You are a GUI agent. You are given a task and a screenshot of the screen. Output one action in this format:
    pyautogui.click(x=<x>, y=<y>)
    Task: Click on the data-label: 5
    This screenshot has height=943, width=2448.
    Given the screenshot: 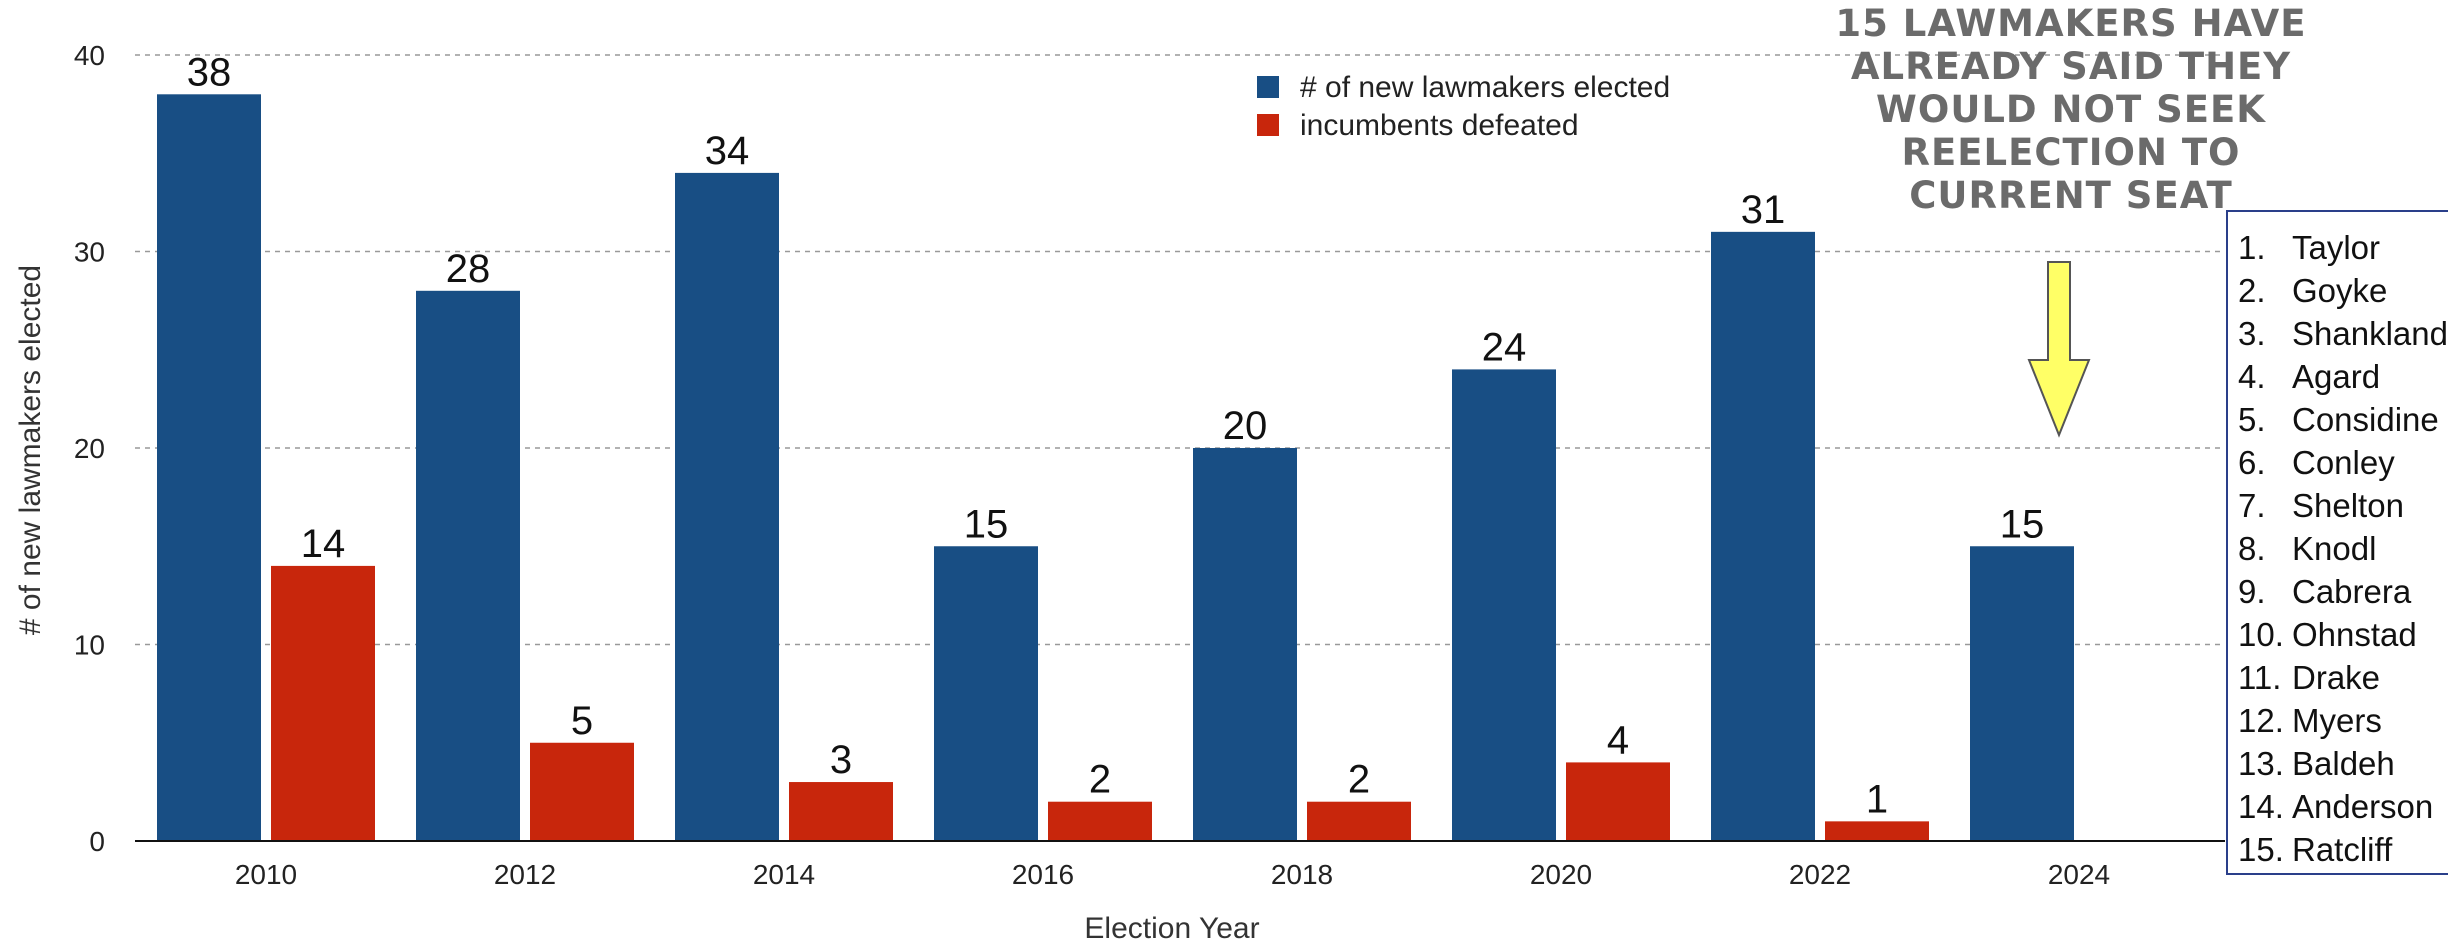 What is the action you would take?
    pyautogui.click(x=582, y=721)
    